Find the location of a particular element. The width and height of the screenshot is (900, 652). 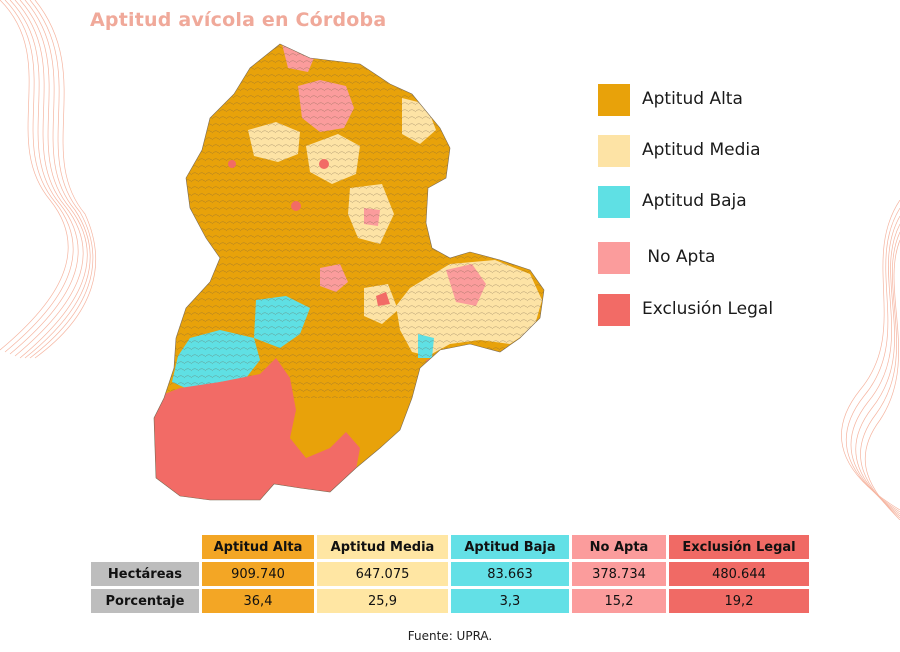

legend-label: No Apta is located at coordinates (679, 257).